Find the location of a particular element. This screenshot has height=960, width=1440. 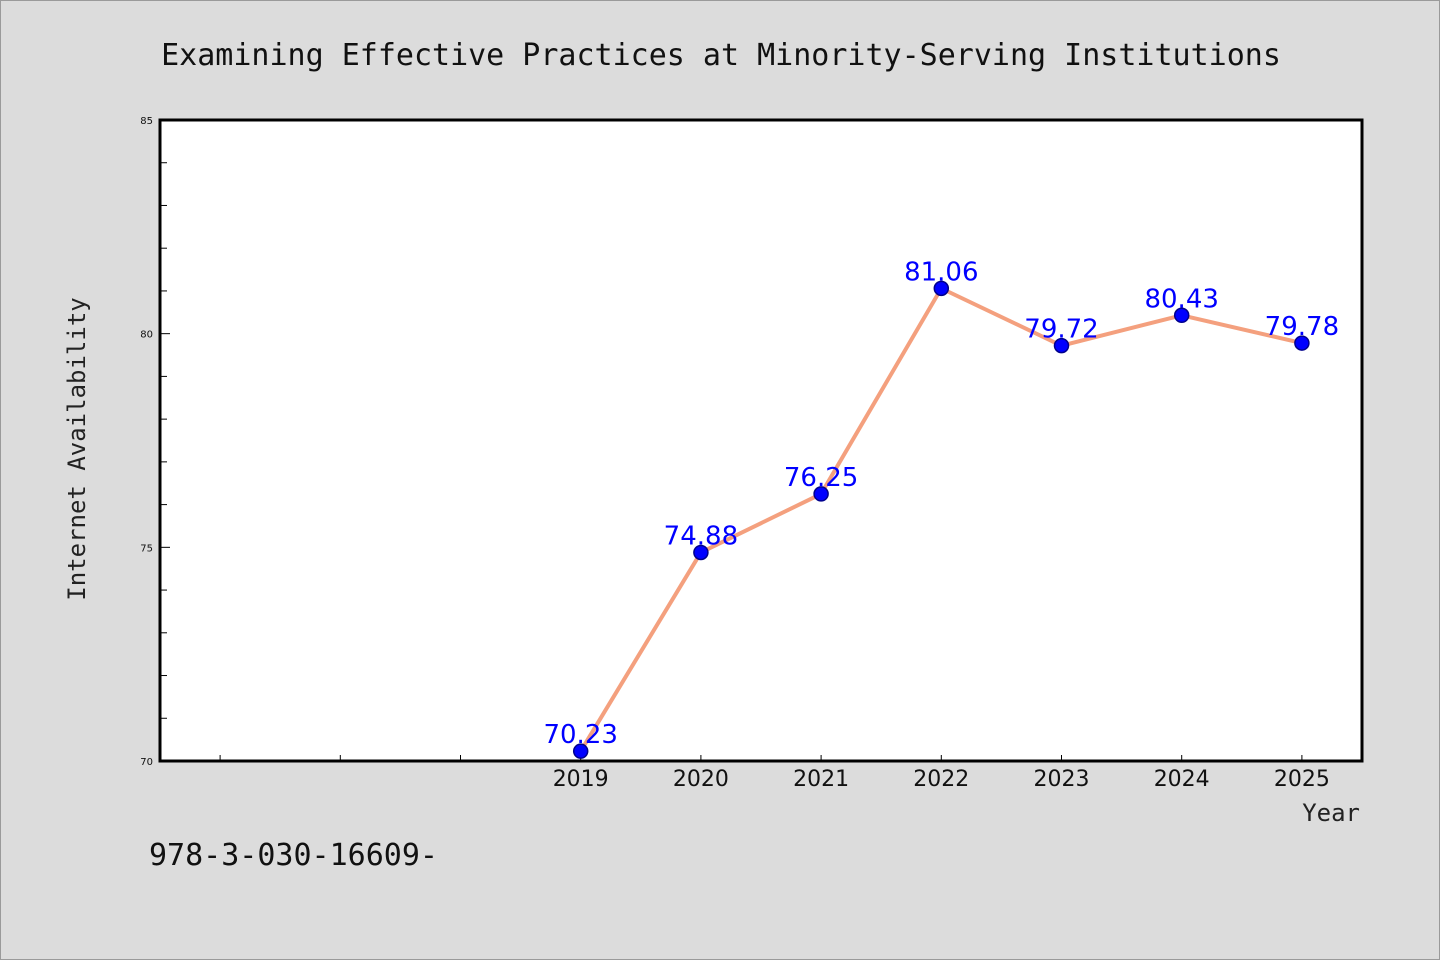

x-tick-label: 2023 is located at coordinates (1062, 779).